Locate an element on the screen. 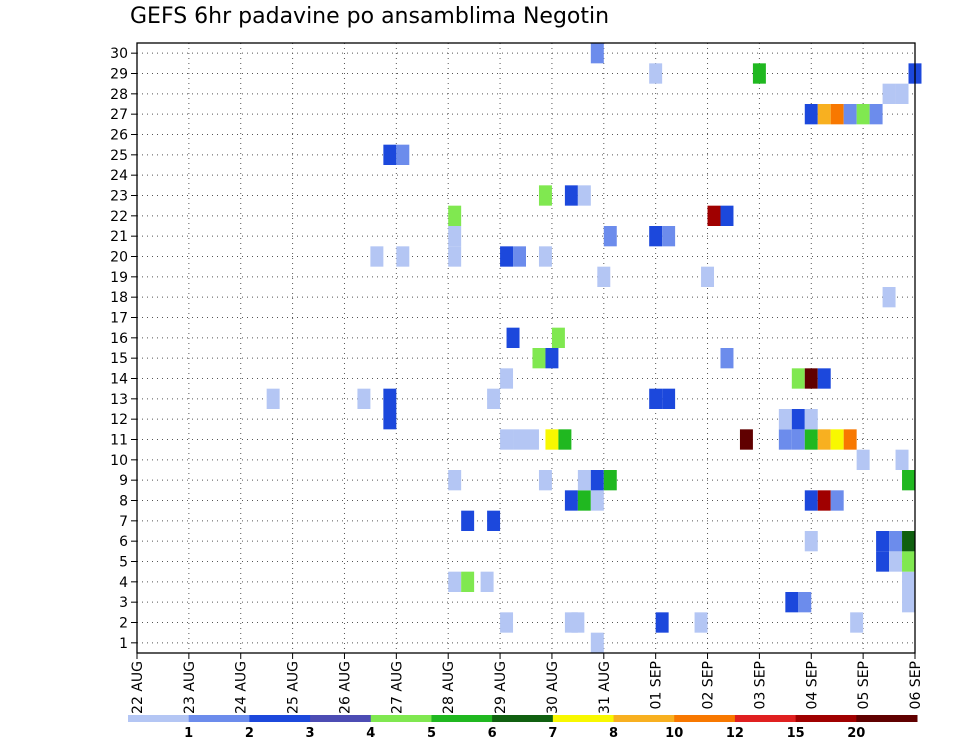  x-tick-label: 22 AUG is located at coordinates (138, 687).